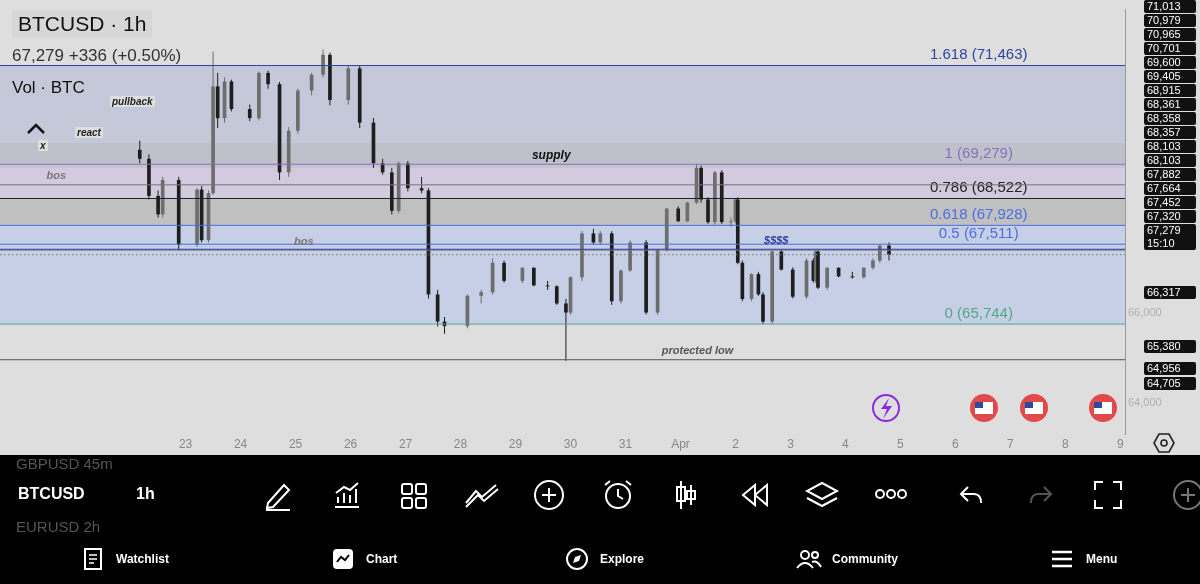 The height and width of the screenshot is (584, 1200). What do you see at coordinates (51, 494) in the screenshot?
I see `text: BTCUSD` at bounding box center [51, 494].